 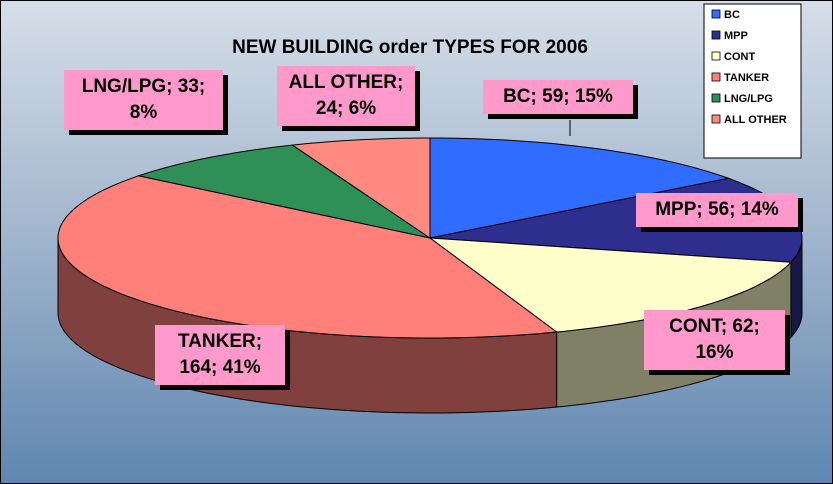 I want to click on legend-label: MPP, so click(x=736, y=36).